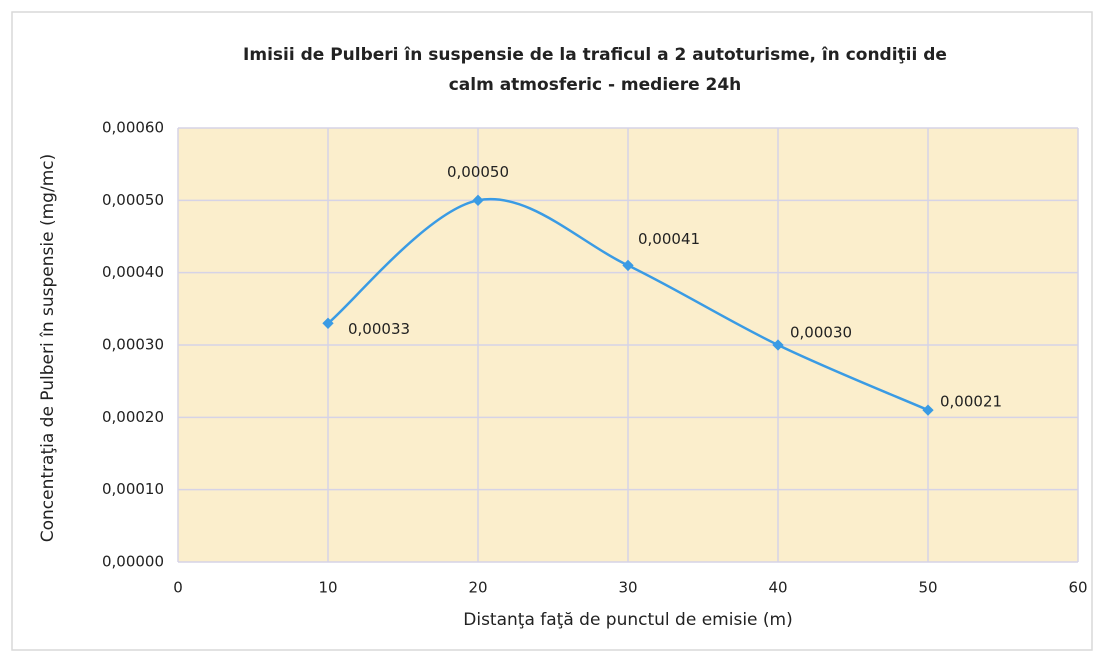 Image resolution: width=1102 pixels, height=657 pixels. Describe the element at coordinates (327, 588) in the screenshot. I see `x-tick-label: 10` at that location.